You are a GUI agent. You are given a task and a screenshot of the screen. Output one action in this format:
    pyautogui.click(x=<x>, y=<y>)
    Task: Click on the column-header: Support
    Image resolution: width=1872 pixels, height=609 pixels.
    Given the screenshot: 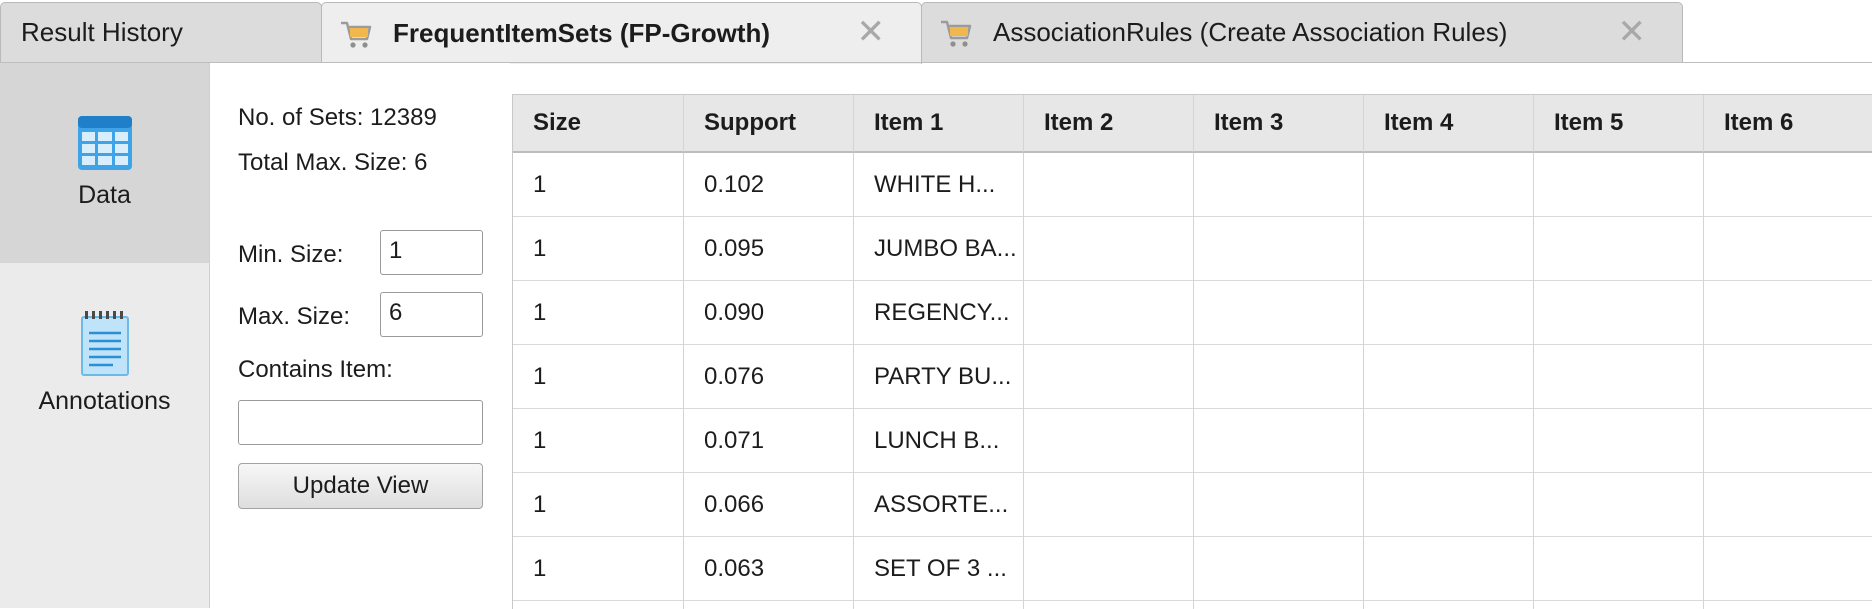 What is the action you would take?
    pyautogui.click(x=769, y=124)
    